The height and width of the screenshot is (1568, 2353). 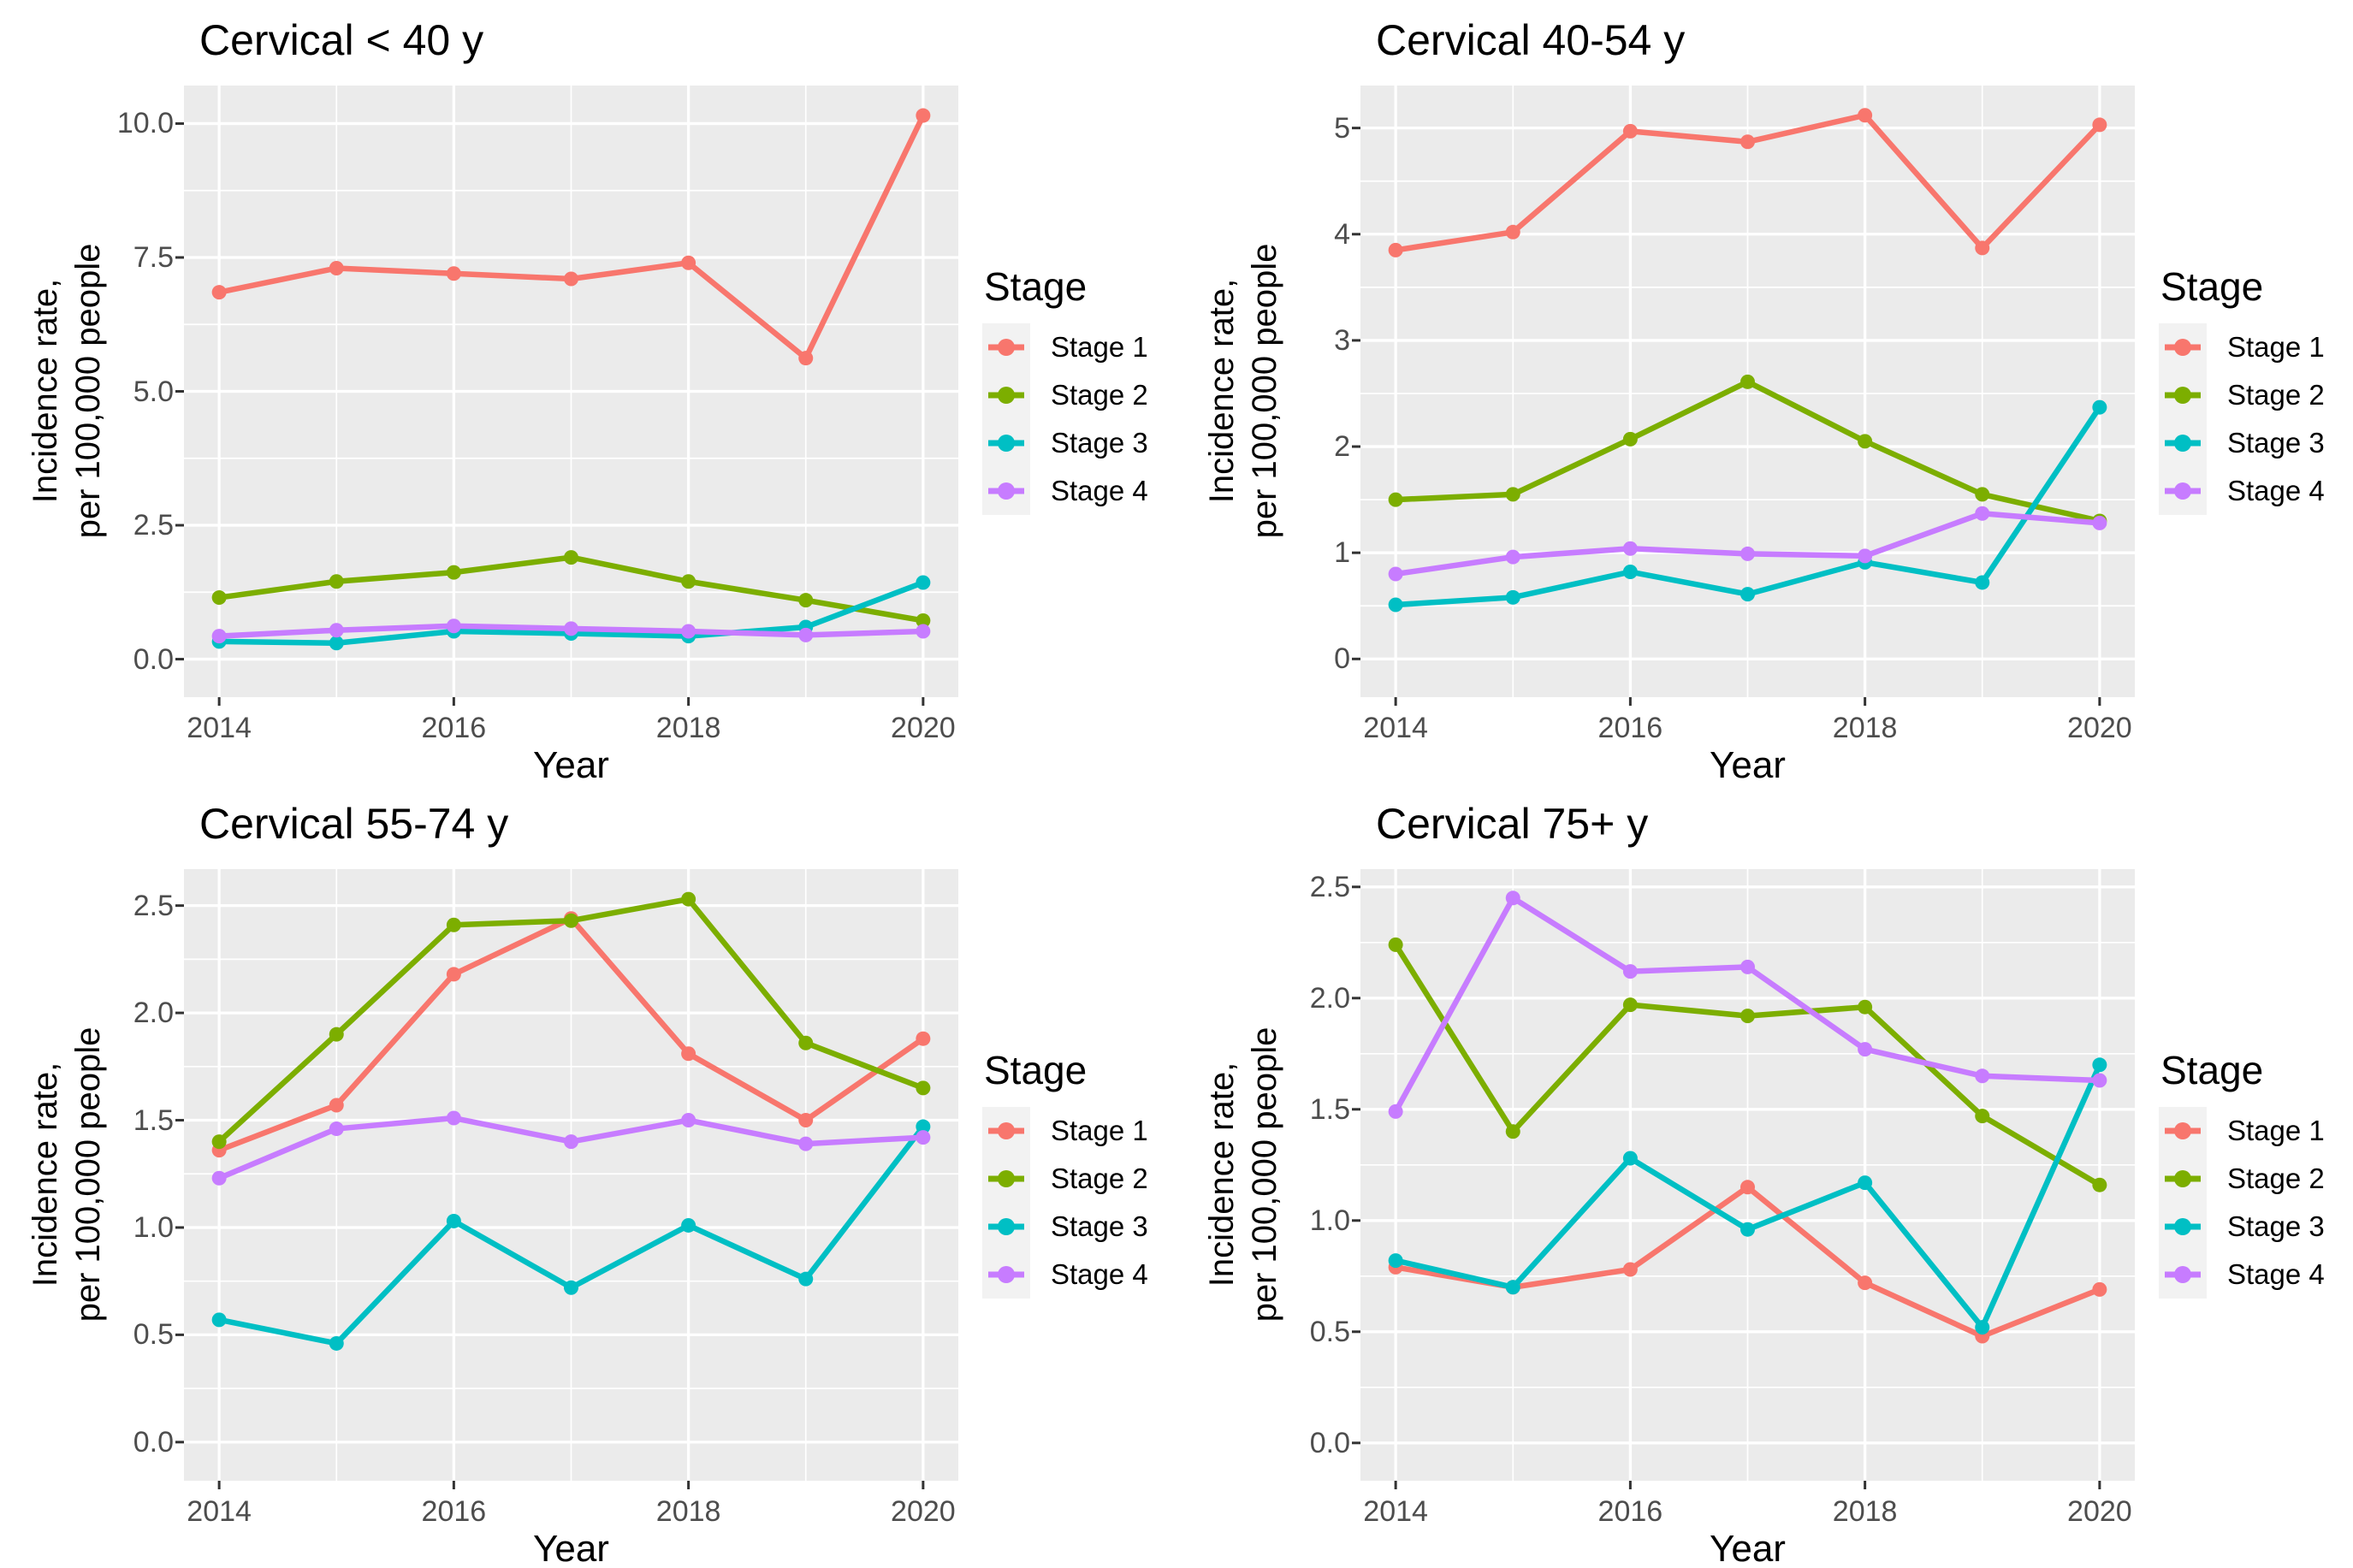 I want to click on y-tick-label: 2.0, so click(x=1330, y=998).